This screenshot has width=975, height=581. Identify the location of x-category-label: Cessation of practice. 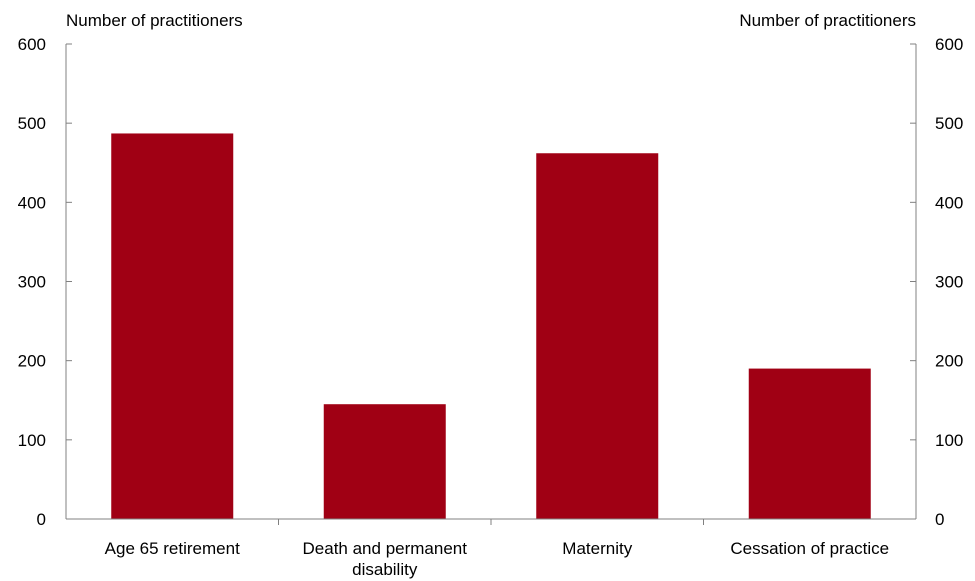
(809, 548).